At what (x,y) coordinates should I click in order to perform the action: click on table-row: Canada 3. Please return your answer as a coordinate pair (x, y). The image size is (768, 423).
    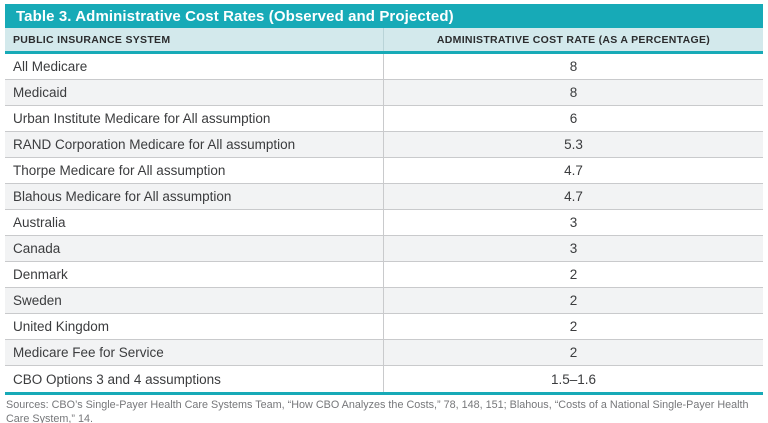
    Looking at the image, I should click on (384, 249).